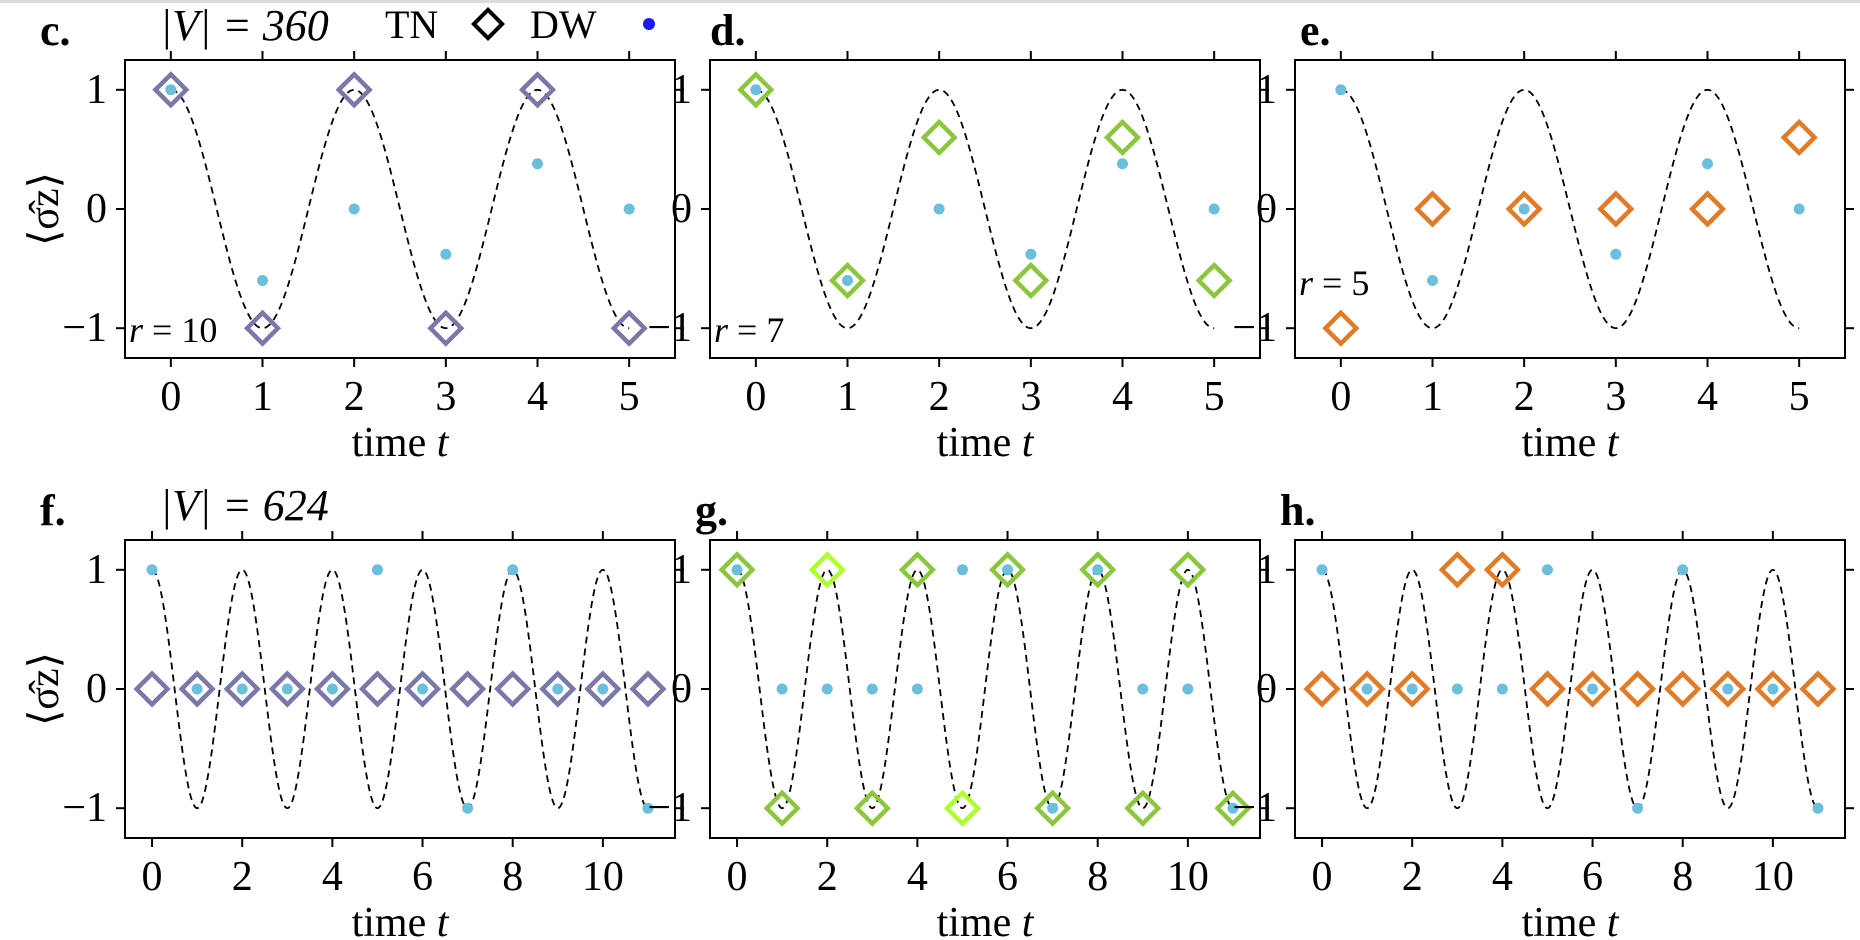 Image resolution: width=1860 pixels, height=940 pixels. I want to click on legend-tn-marker, so click(488, 24).